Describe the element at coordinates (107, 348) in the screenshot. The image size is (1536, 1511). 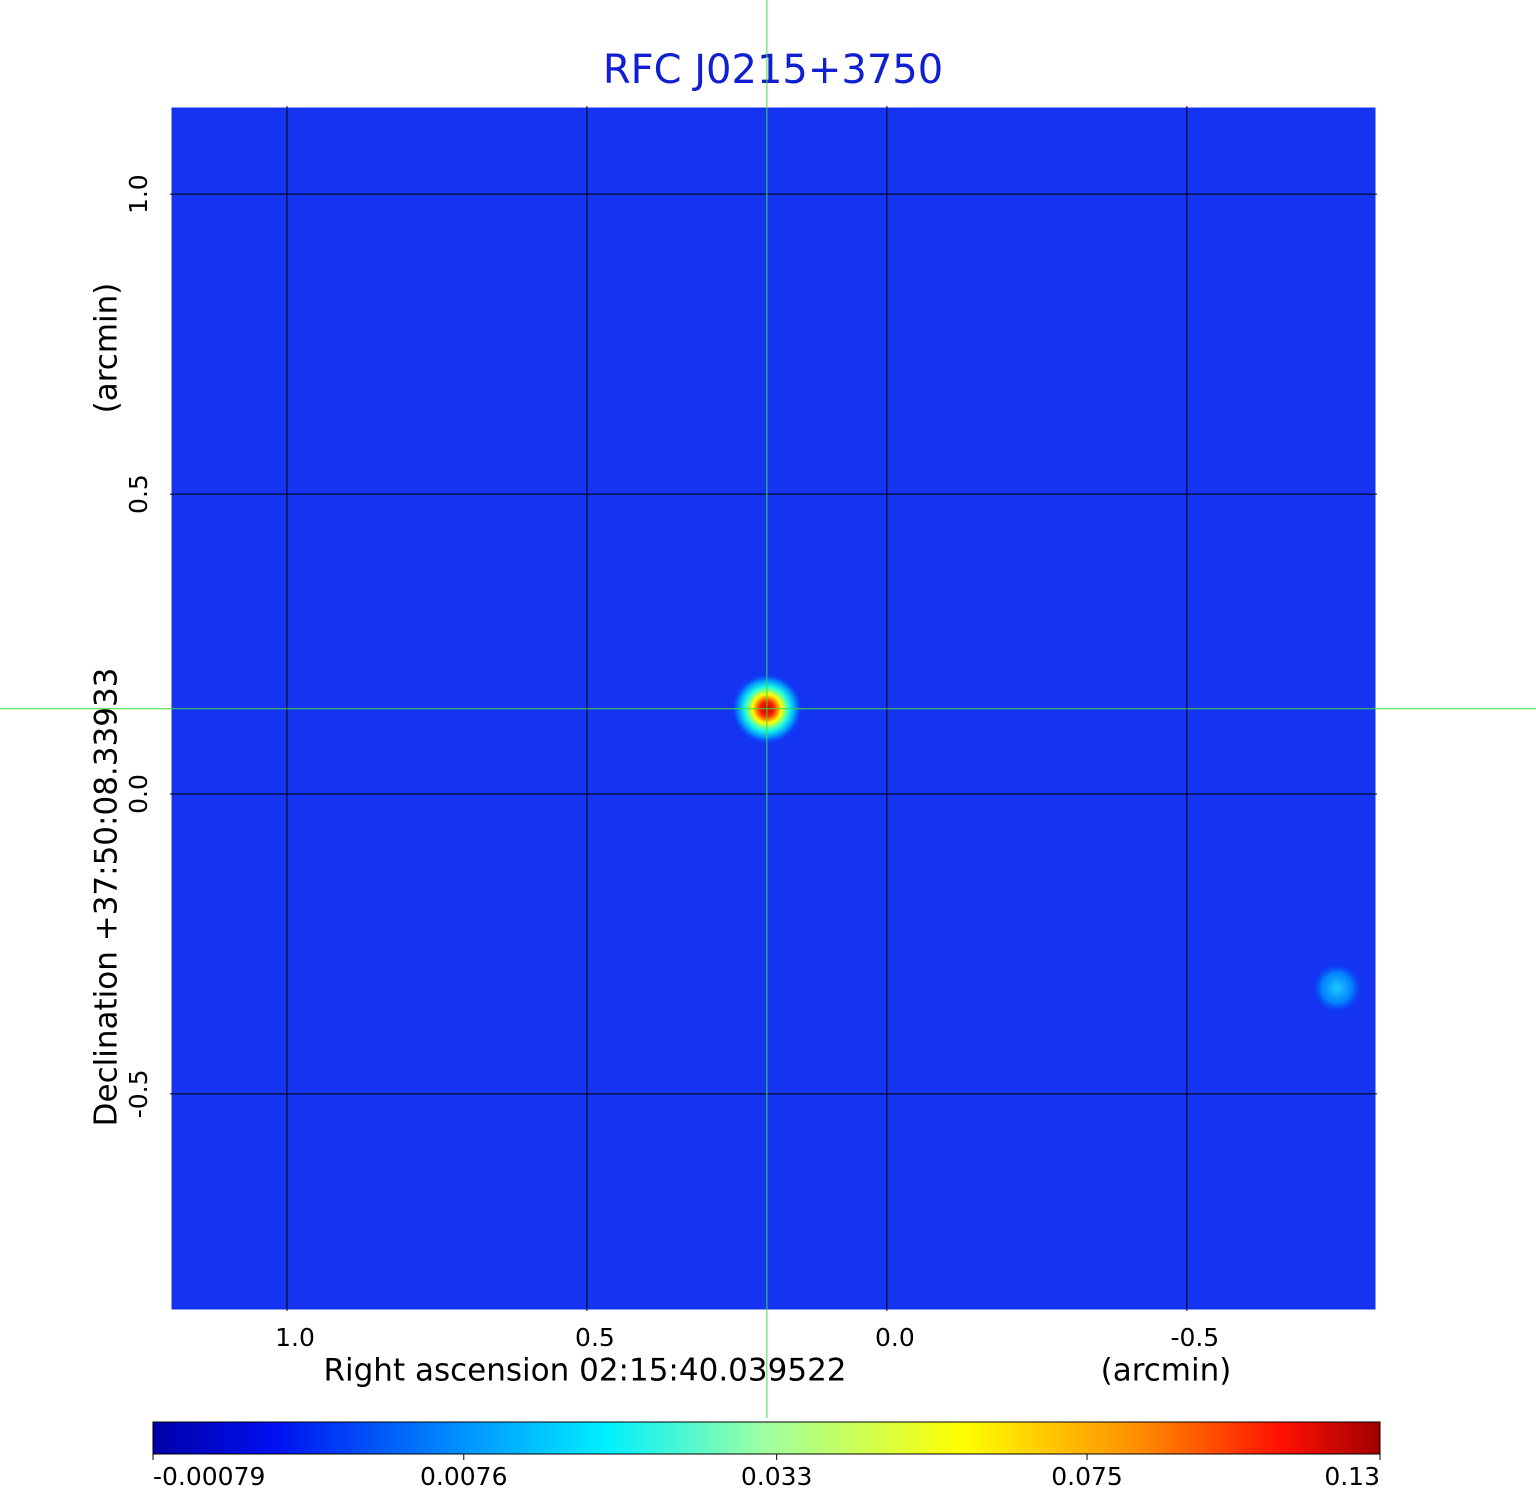
I see `y-axis-unit: (arcmin)` at that location.